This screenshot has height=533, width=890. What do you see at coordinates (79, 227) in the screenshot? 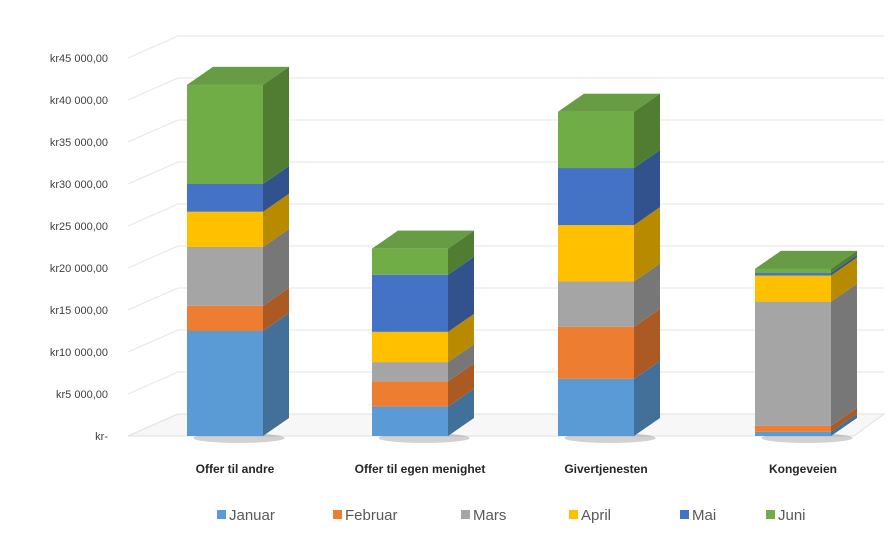
I see `y-tick-label: kr25 000,00` at bounding box center [79, 227].